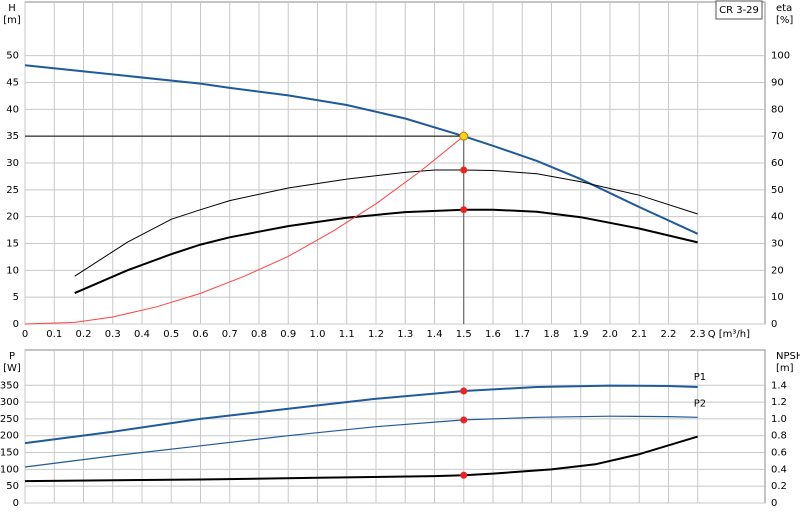  What do you see at coordinates (25, 334) in the screenshot?
I see `x-tick-label: 0` at bounding box center [25, 334].